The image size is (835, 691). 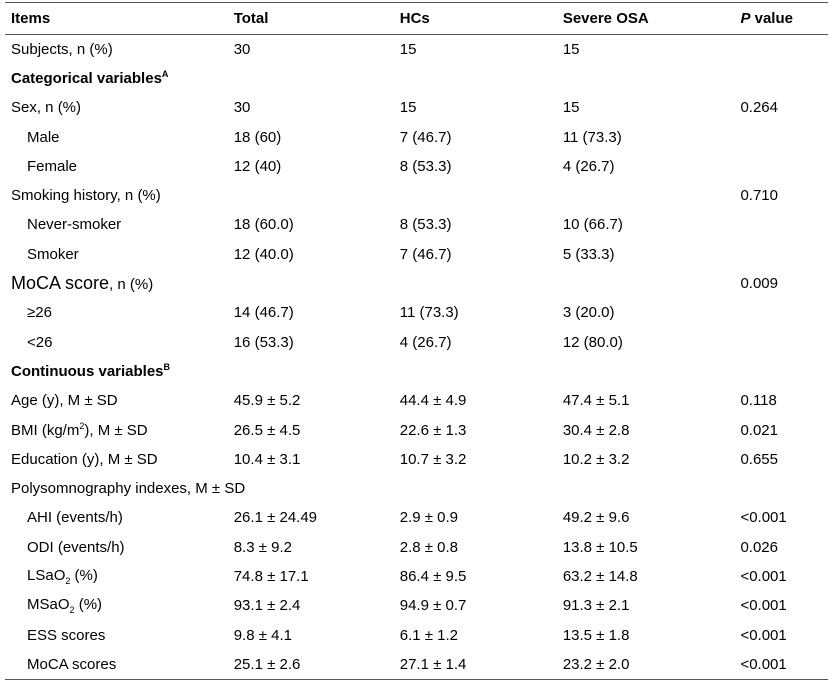 What do you see at coordinates (40, 342) in the screenshot?
I see `row-label: <26` at bounding box center [40, 342].